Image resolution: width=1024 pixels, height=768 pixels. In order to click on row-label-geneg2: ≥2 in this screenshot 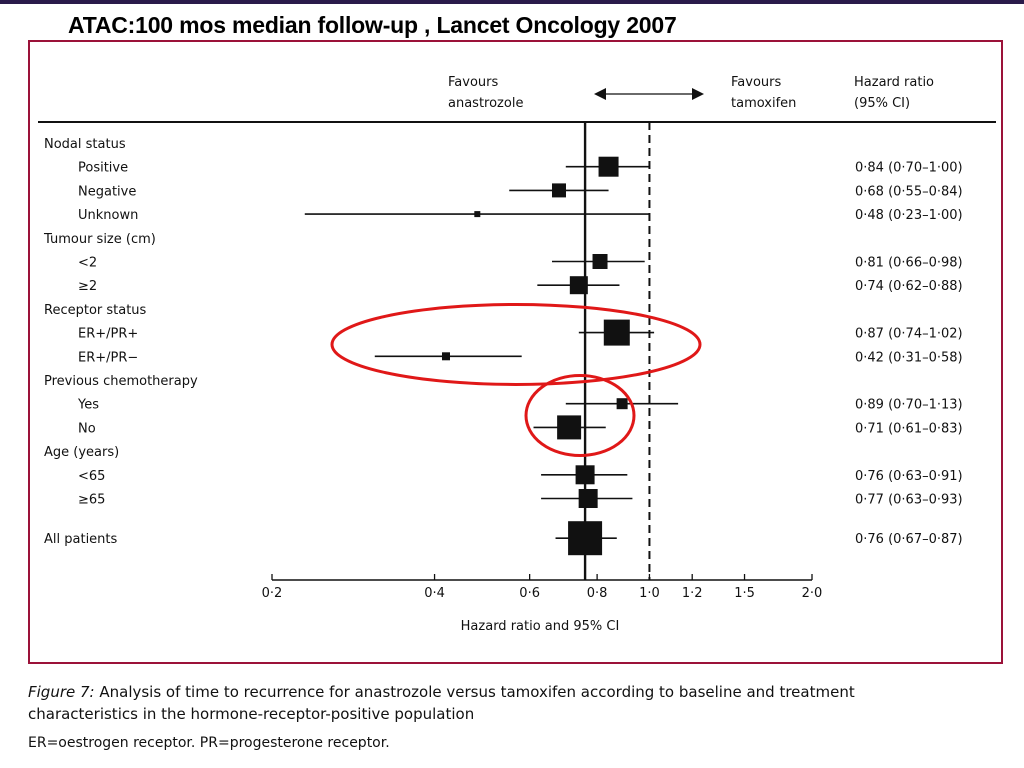, I will do `click(87, 286)`.